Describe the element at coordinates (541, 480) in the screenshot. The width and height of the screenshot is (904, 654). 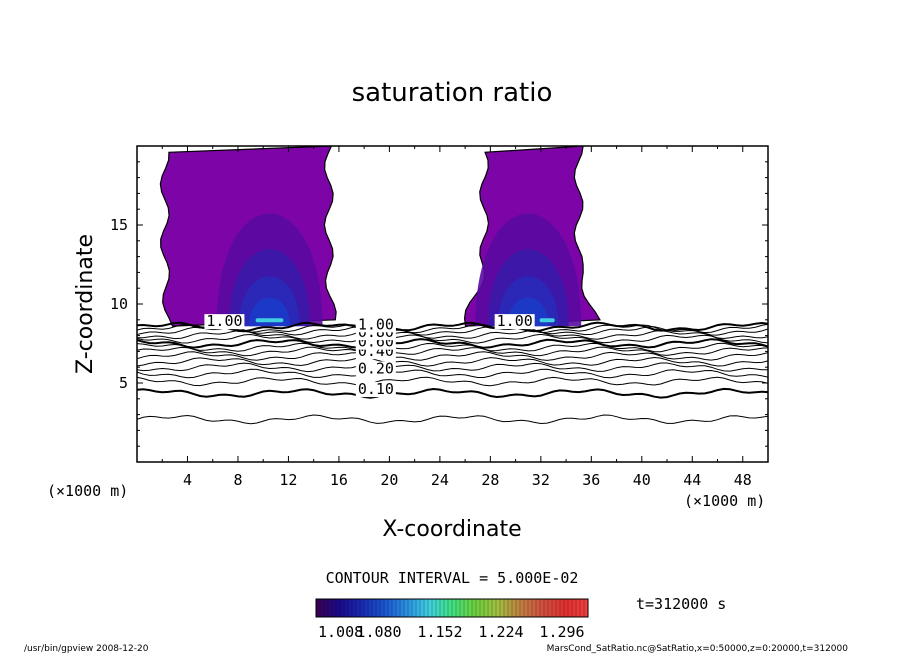
I see `x-tick-label: 32` at that location.